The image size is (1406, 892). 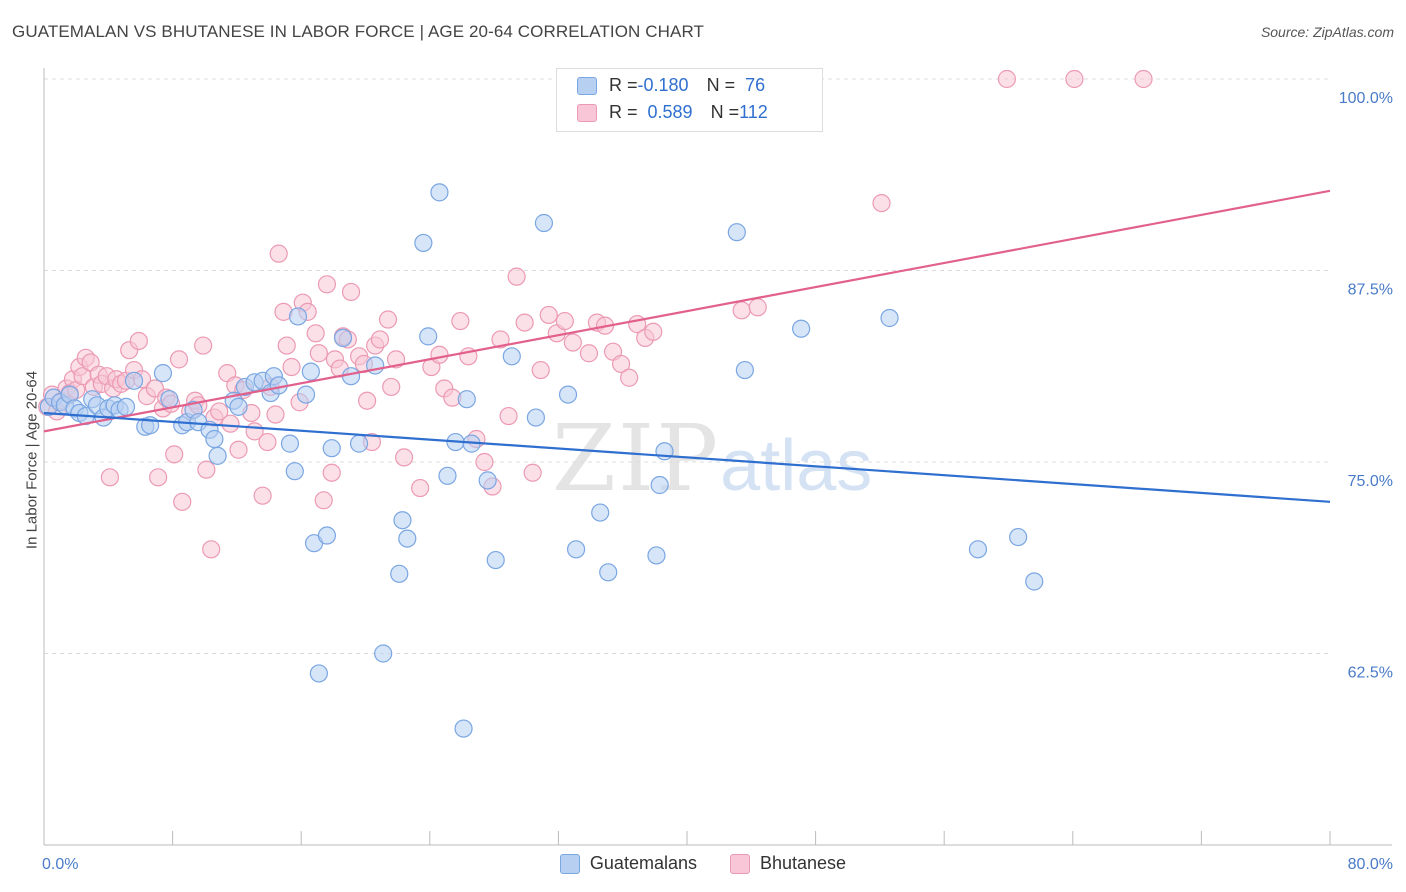 I want to click on legend-row-guatemalans: R = -0.180 N = 76, so click(x=671, y=87).